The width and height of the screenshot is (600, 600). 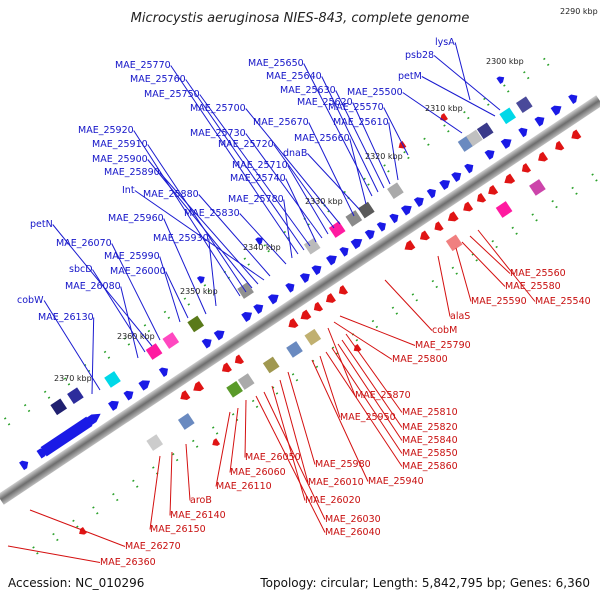 I want to click on gene-label: MAE_25880, so click(x=171, y=194).